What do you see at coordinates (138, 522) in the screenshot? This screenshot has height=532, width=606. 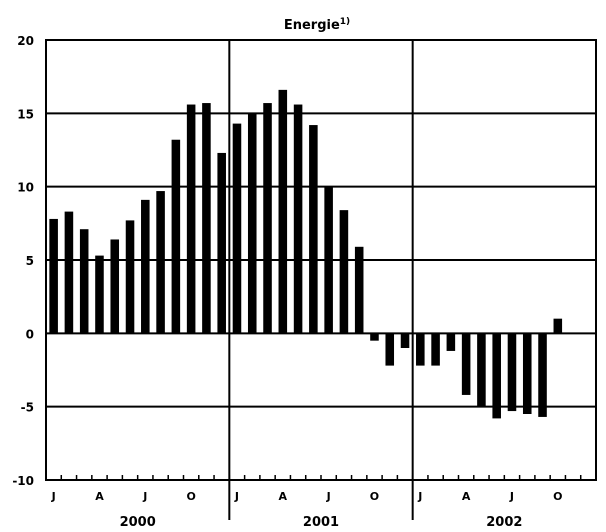 I see `x-year-label: 2000` at bounding box center [138, 522].